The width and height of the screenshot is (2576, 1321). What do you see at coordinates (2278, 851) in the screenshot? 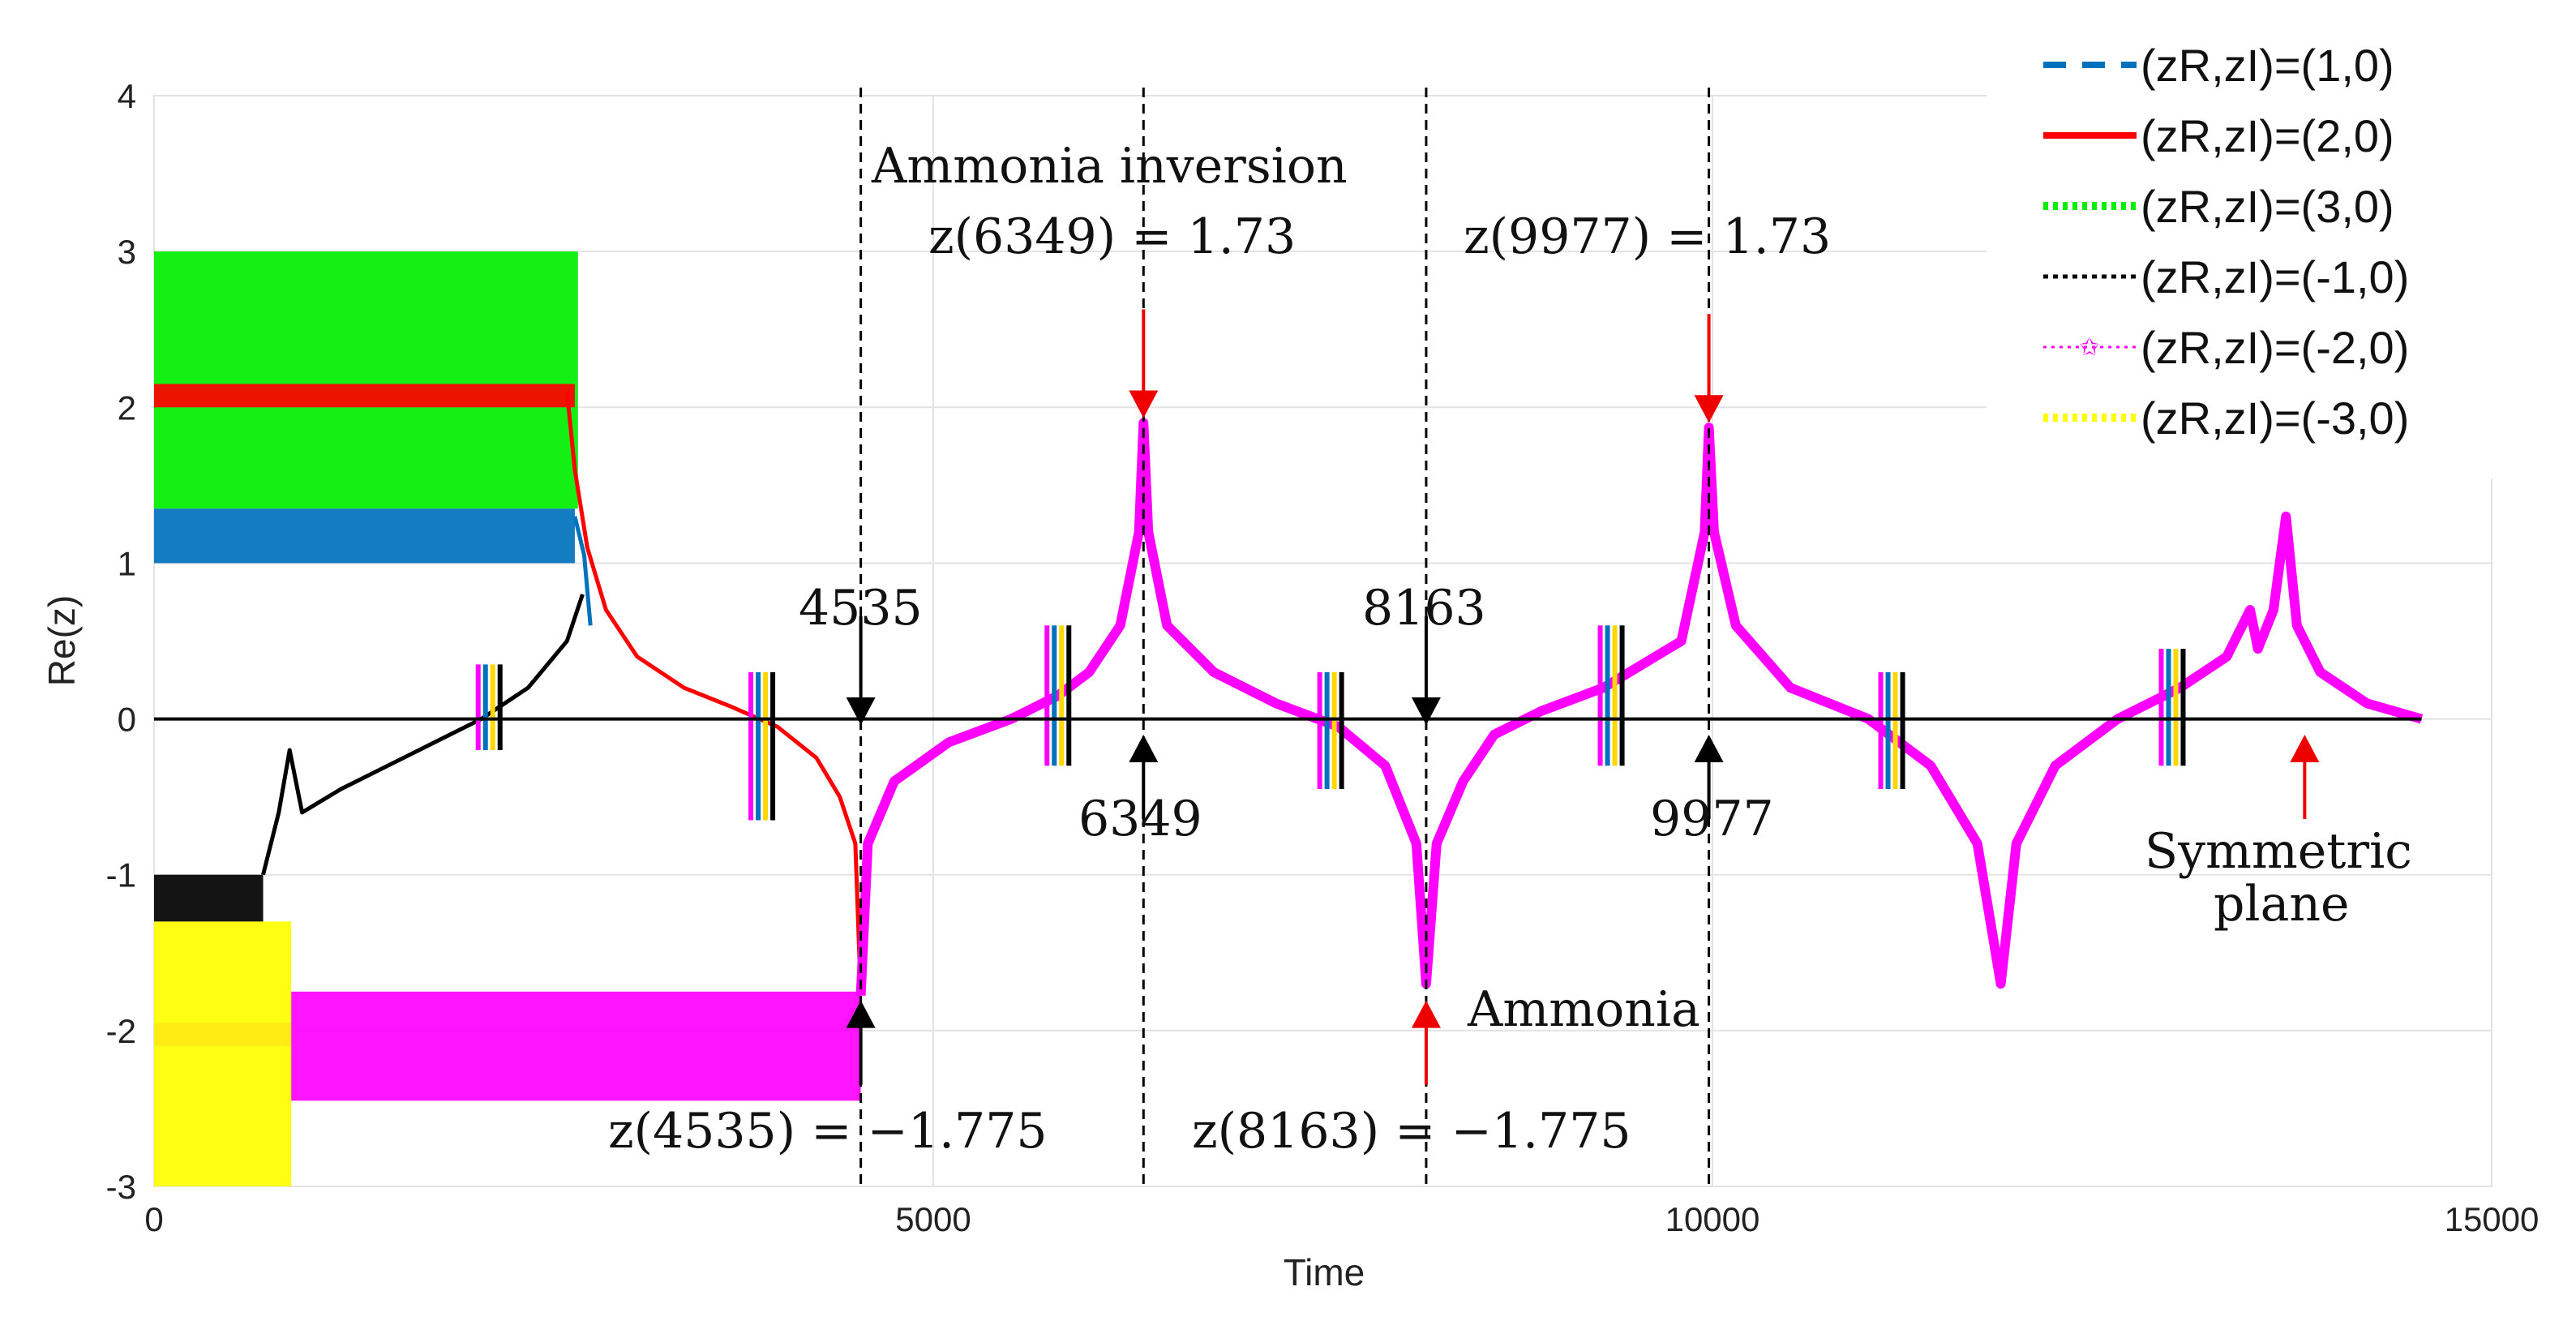
I see `annotation-symmetric: Symmetric` at bounding box center [2278, 851].